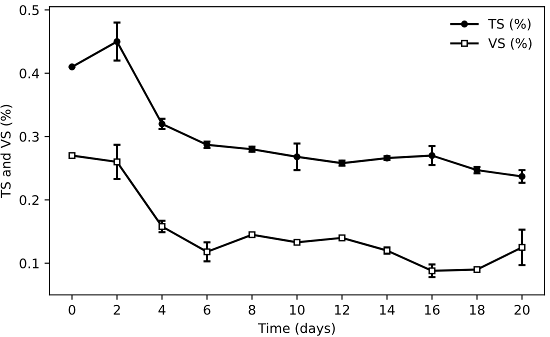 The image size is (550, 337). Describe the element at coordinates (387, 310) in the screenshot. I see `x-tick-label: 14` at that location.